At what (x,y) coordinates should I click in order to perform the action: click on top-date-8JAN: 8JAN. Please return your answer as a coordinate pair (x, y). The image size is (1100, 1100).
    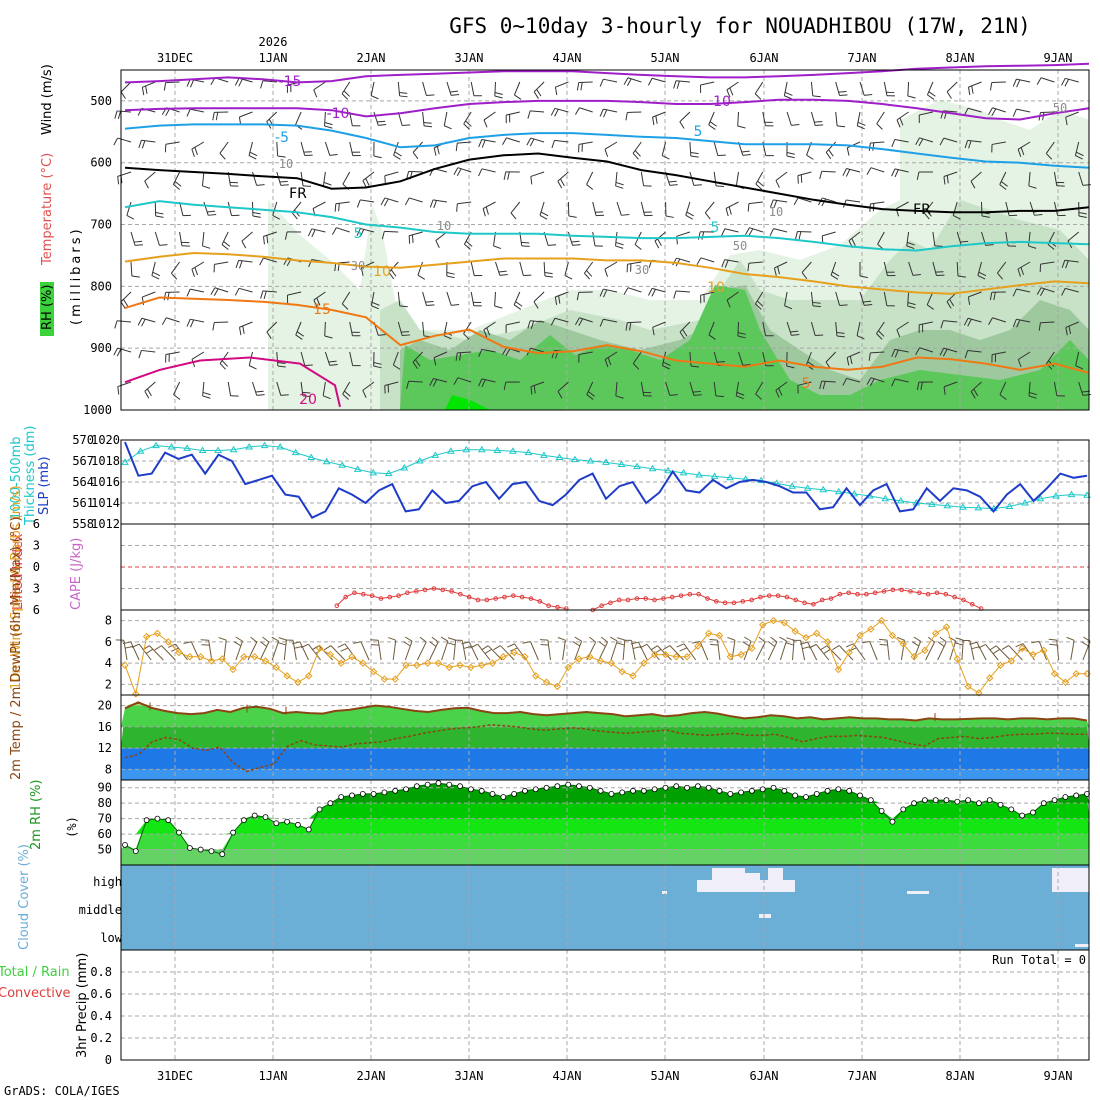
    Looking at the image, I should click on (960, 58).